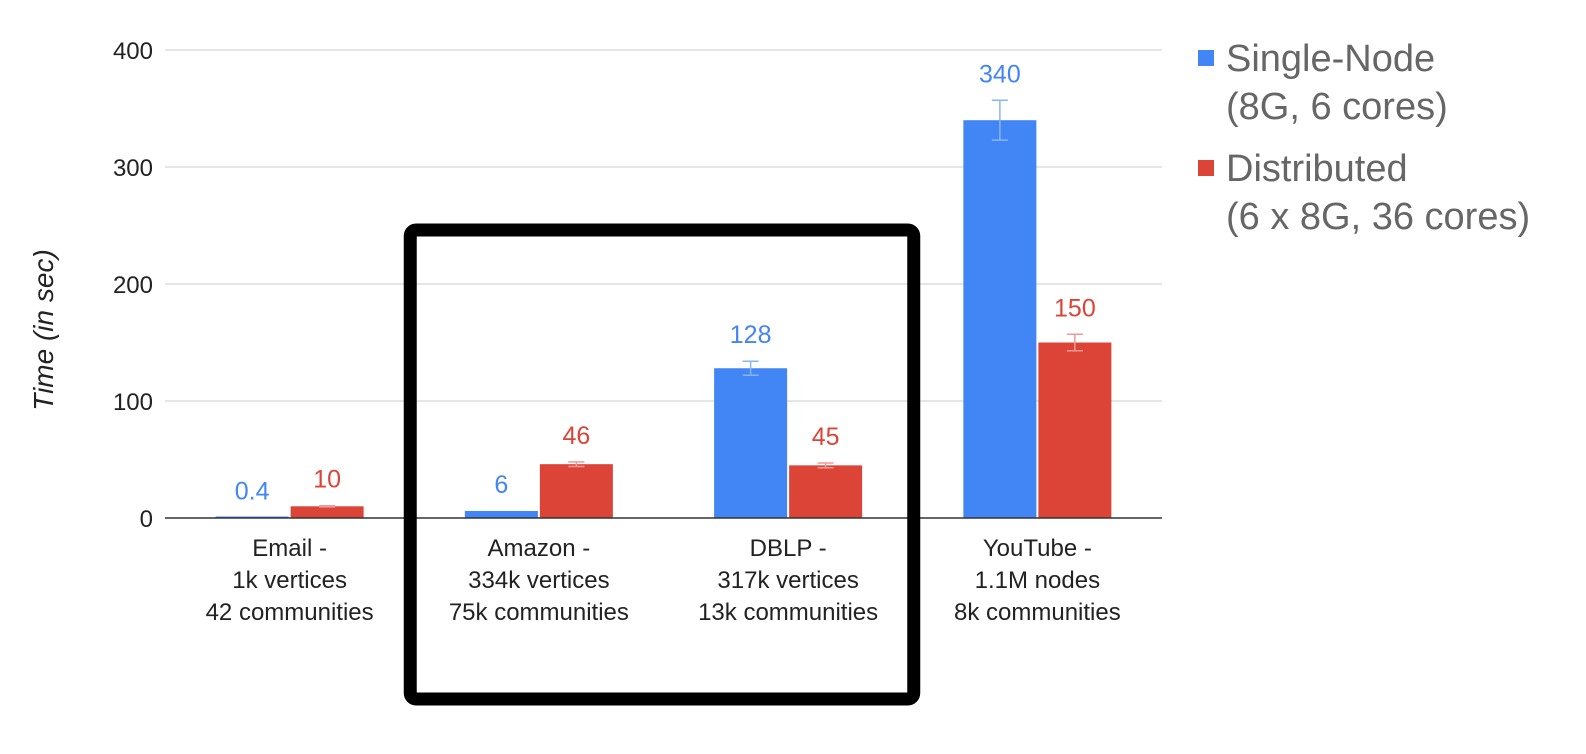 This screenshot has width=1586, height=754. I want to click on y-tick-labels: 0 100 200 300 400, so click(133, 285).